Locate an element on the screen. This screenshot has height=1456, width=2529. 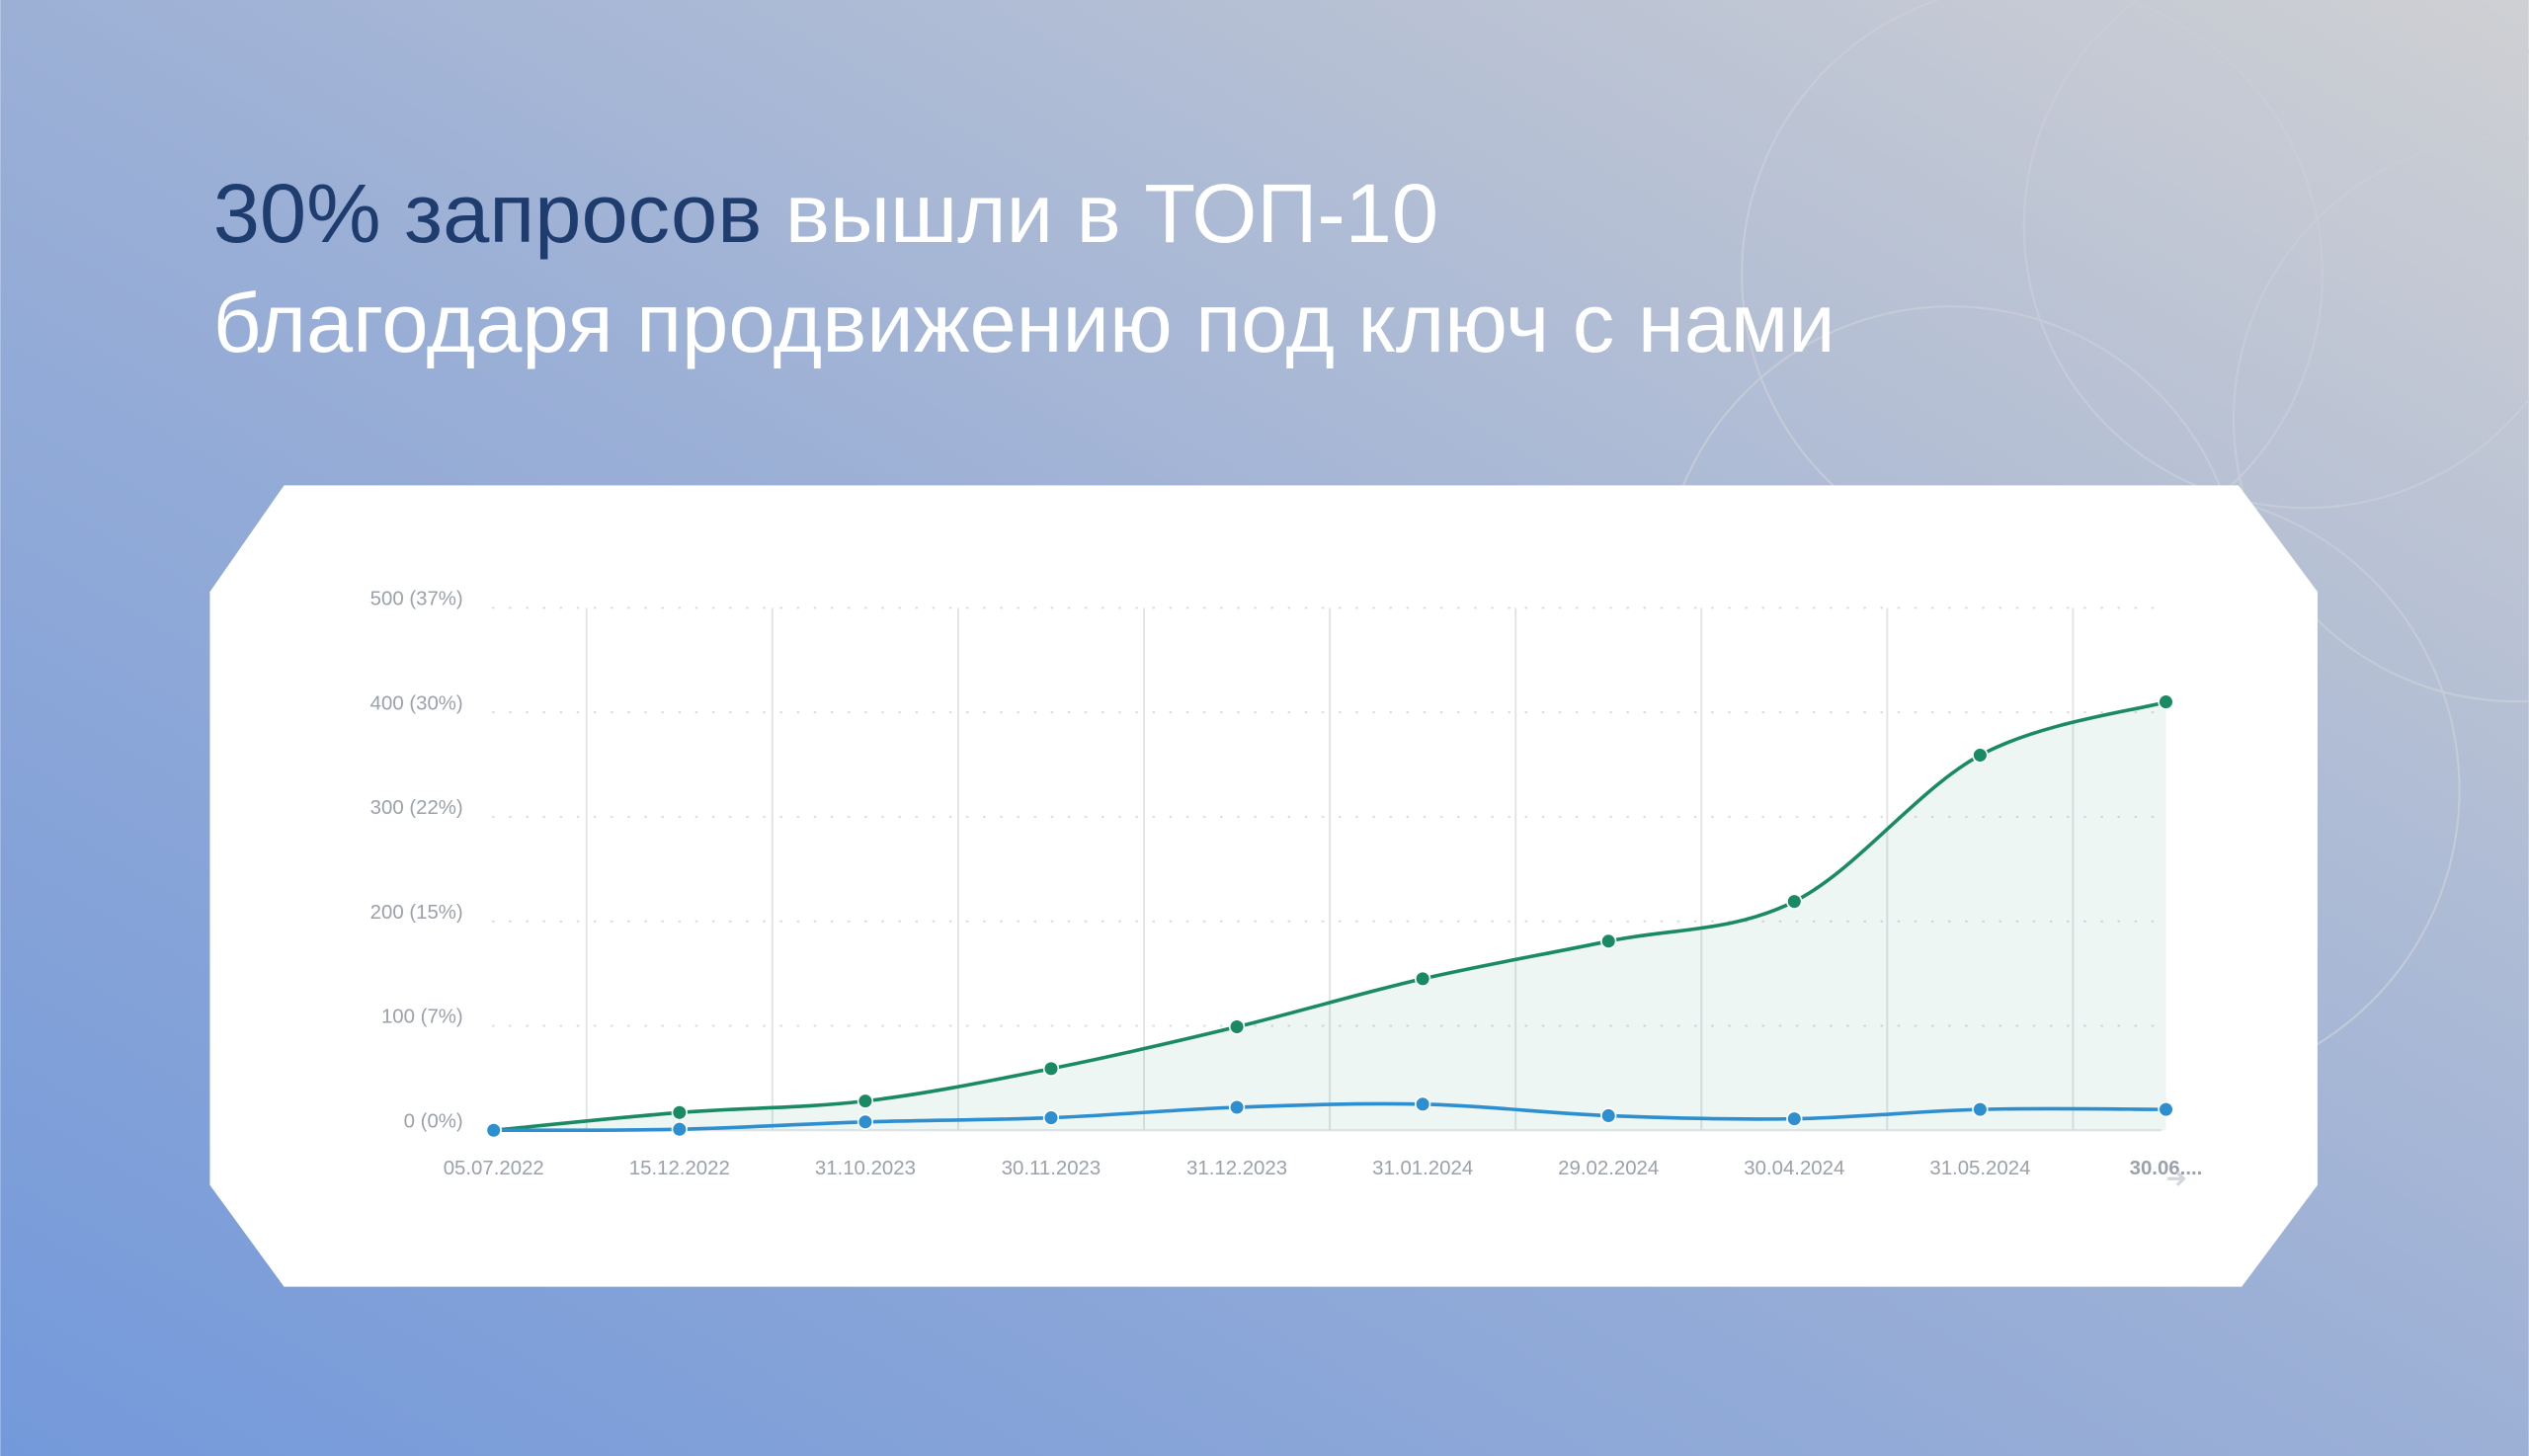
y-tick-label: 500 (37%) is located at coordinates (416, 599).